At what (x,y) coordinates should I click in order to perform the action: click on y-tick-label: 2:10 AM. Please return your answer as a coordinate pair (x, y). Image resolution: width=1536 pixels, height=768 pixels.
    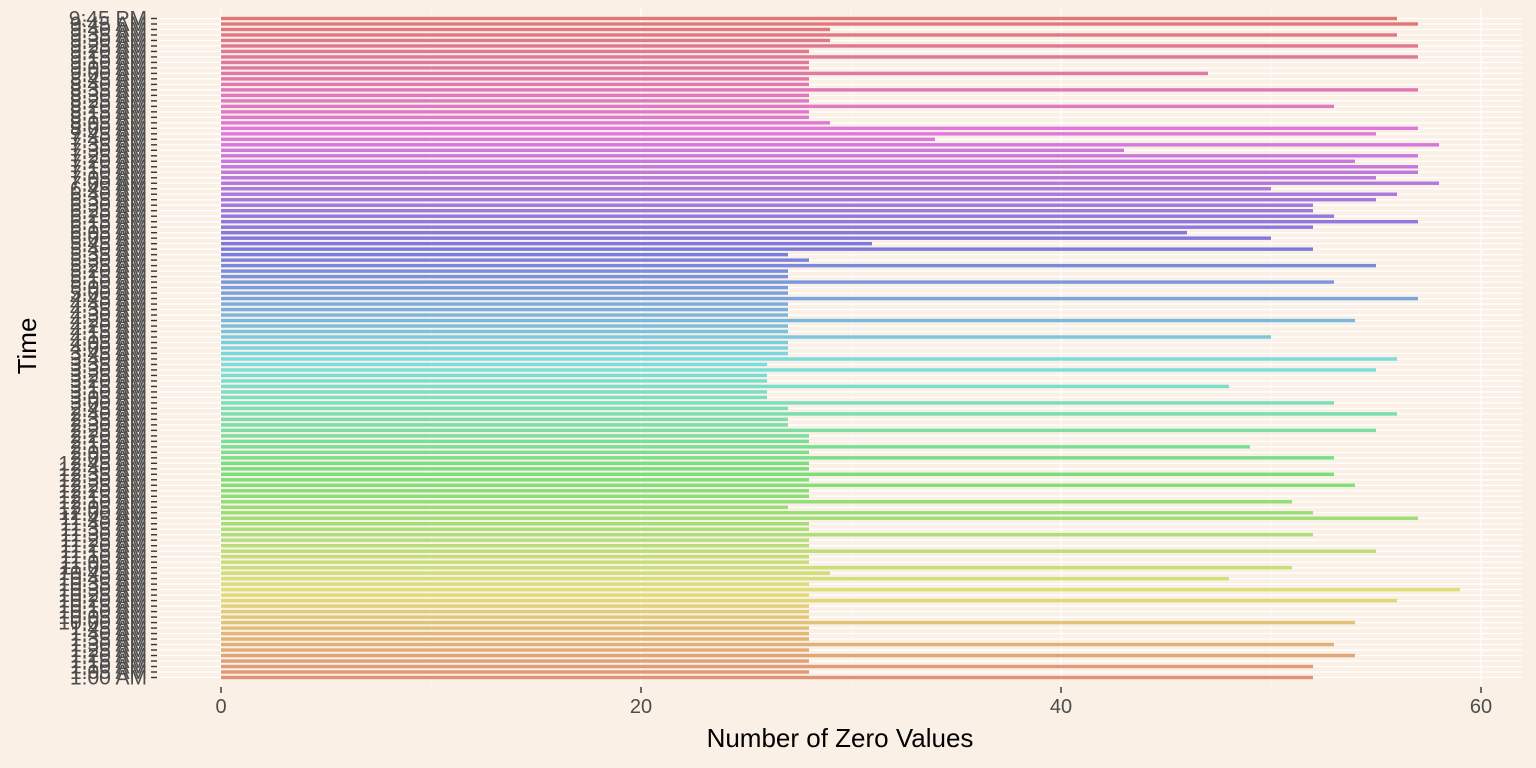
    Looking at the image, I should click on (108, 447).